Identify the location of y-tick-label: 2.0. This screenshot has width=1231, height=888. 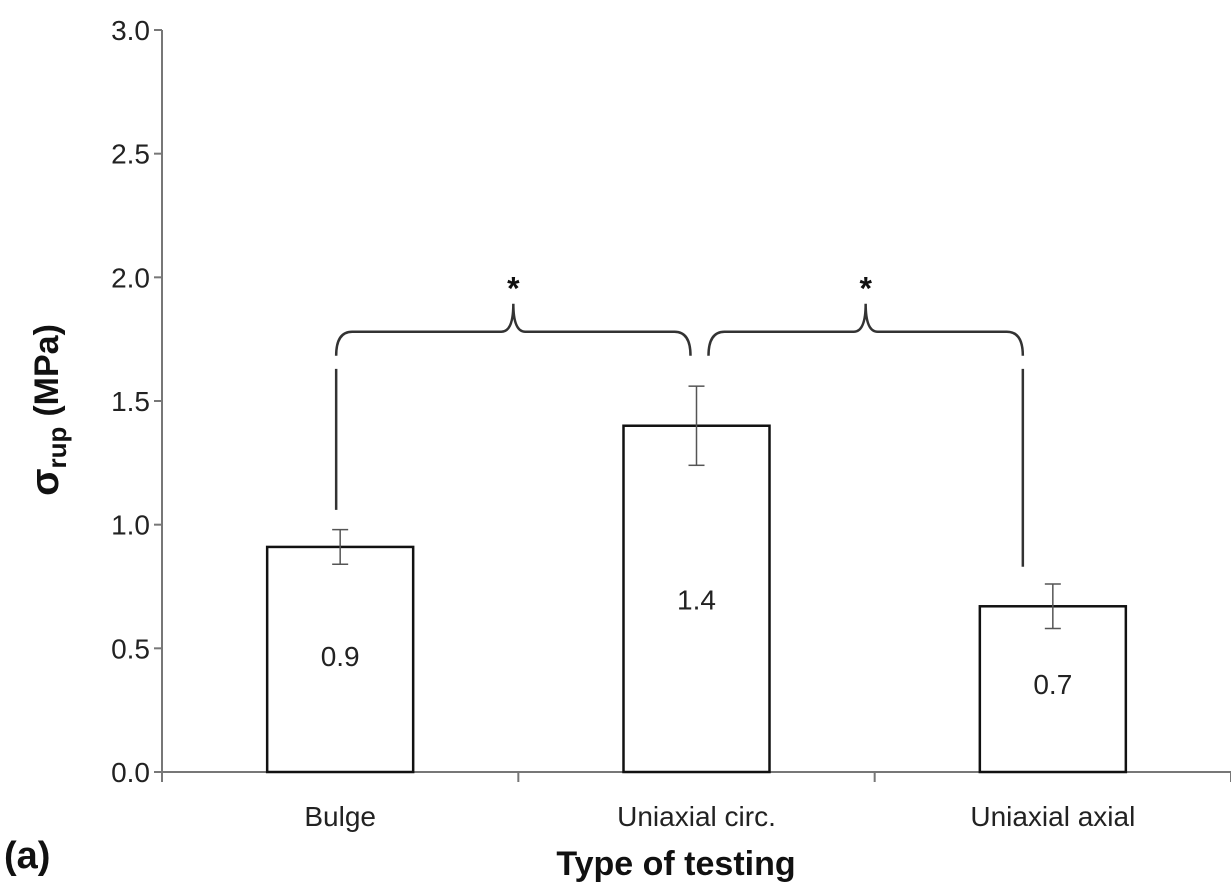
(130, 277).